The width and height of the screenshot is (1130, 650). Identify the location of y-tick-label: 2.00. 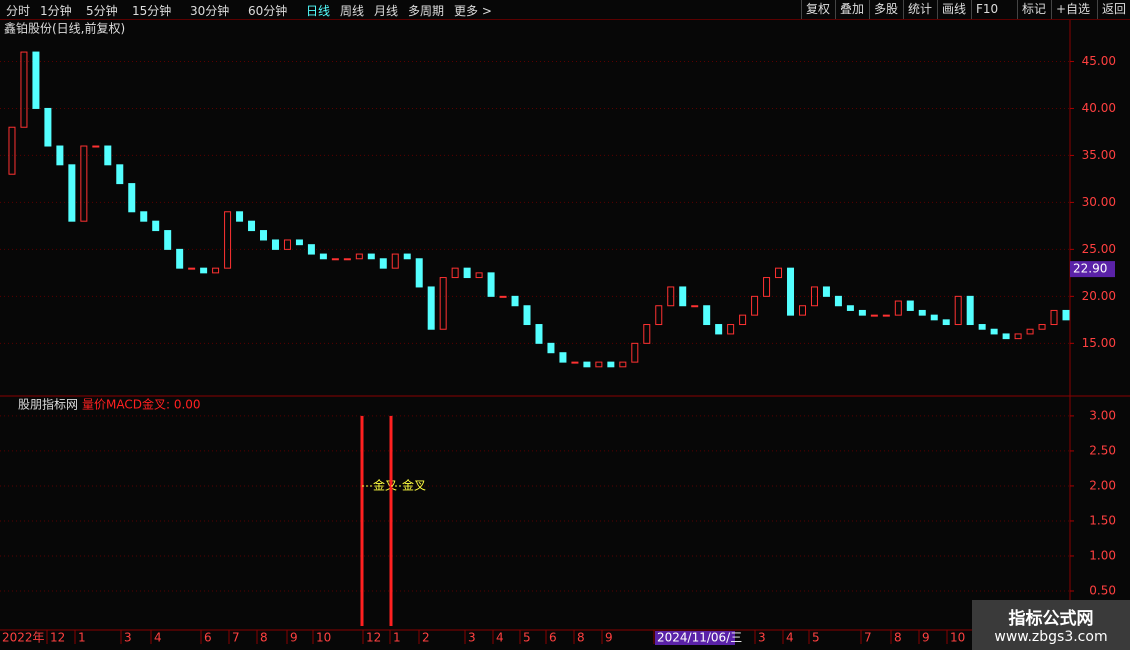
(1102, 485).